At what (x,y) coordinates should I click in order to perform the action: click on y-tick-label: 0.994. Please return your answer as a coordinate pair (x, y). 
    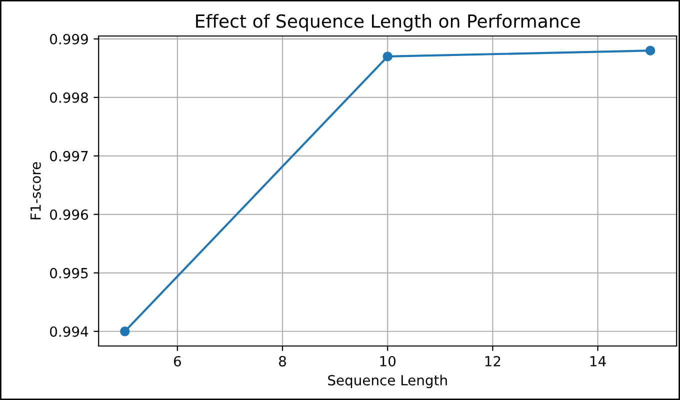
    Looking at the image, I should click on (69, 331).